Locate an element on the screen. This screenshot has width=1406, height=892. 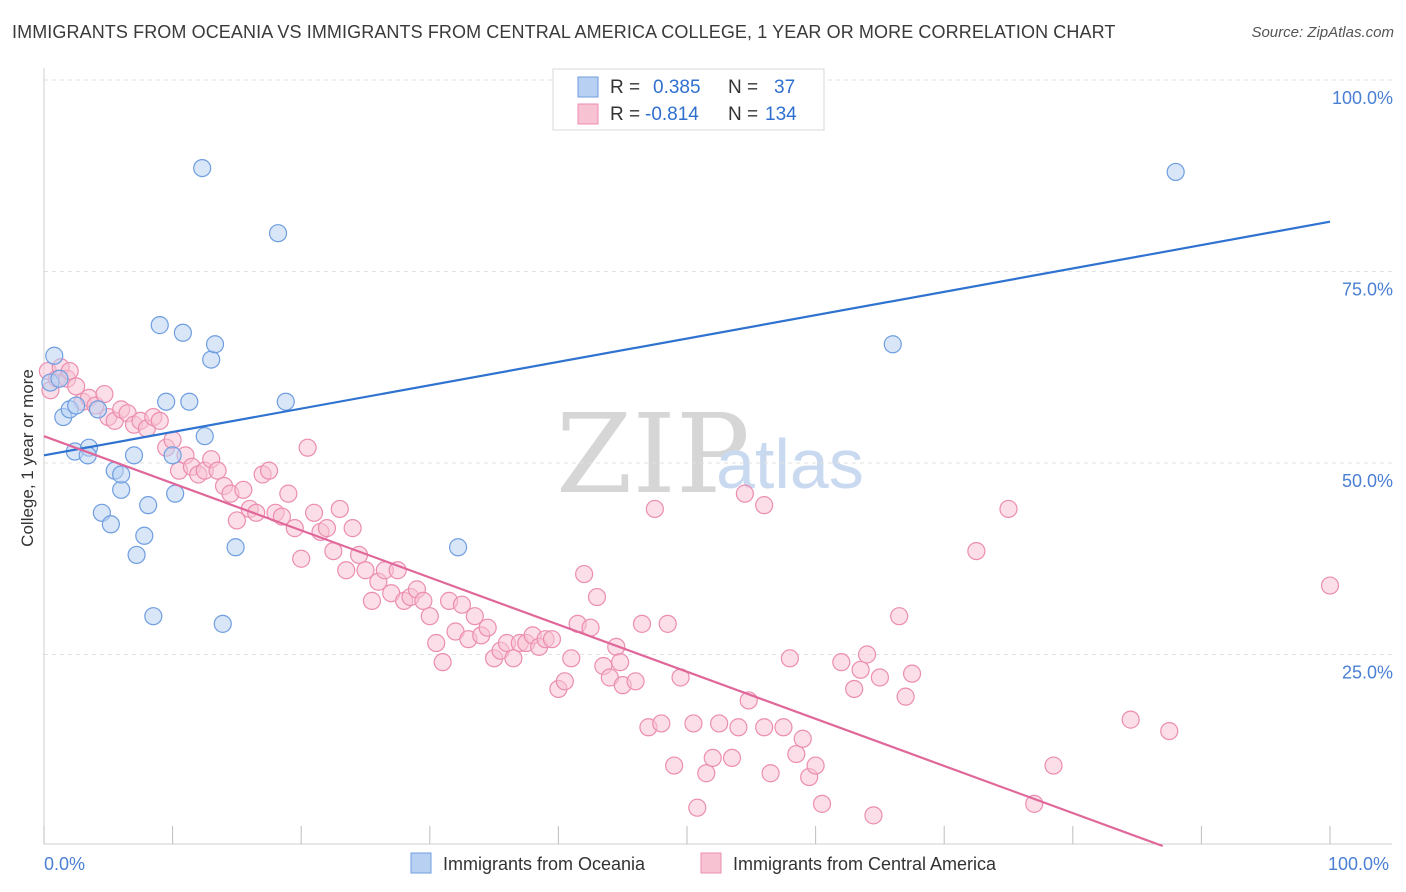
source-label: Source: ZipAtlas.com is located at coordinates (1322, 32).